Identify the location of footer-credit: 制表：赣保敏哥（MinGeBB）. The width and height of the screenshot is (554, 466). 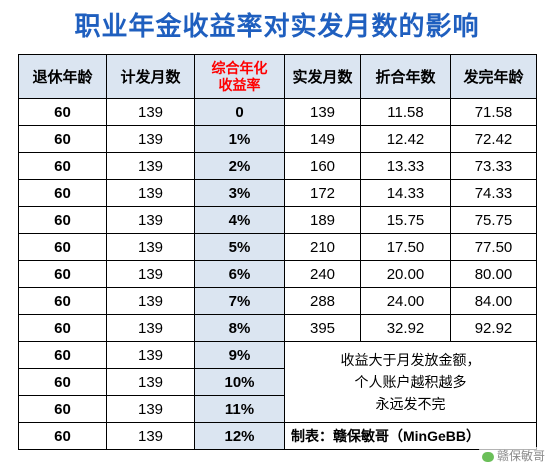
(410, 436).